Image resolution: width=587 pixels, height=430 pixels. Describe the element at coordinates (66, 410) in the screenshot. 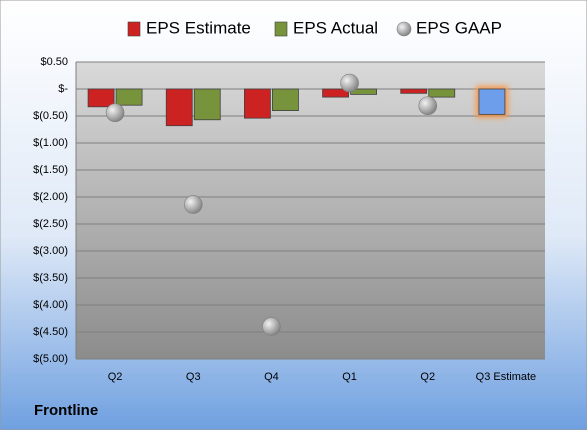

I see `footer: Frontline` at that location.